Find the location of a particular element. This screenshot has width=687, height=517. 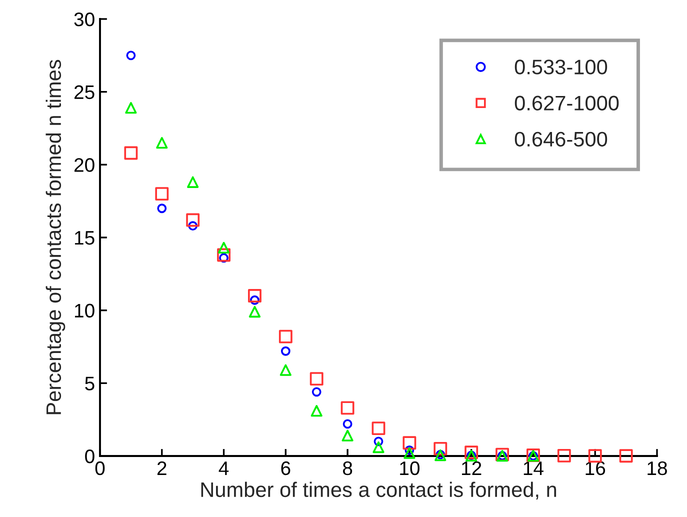

x-tick-label: 14 is located at coordinates (534, 468).